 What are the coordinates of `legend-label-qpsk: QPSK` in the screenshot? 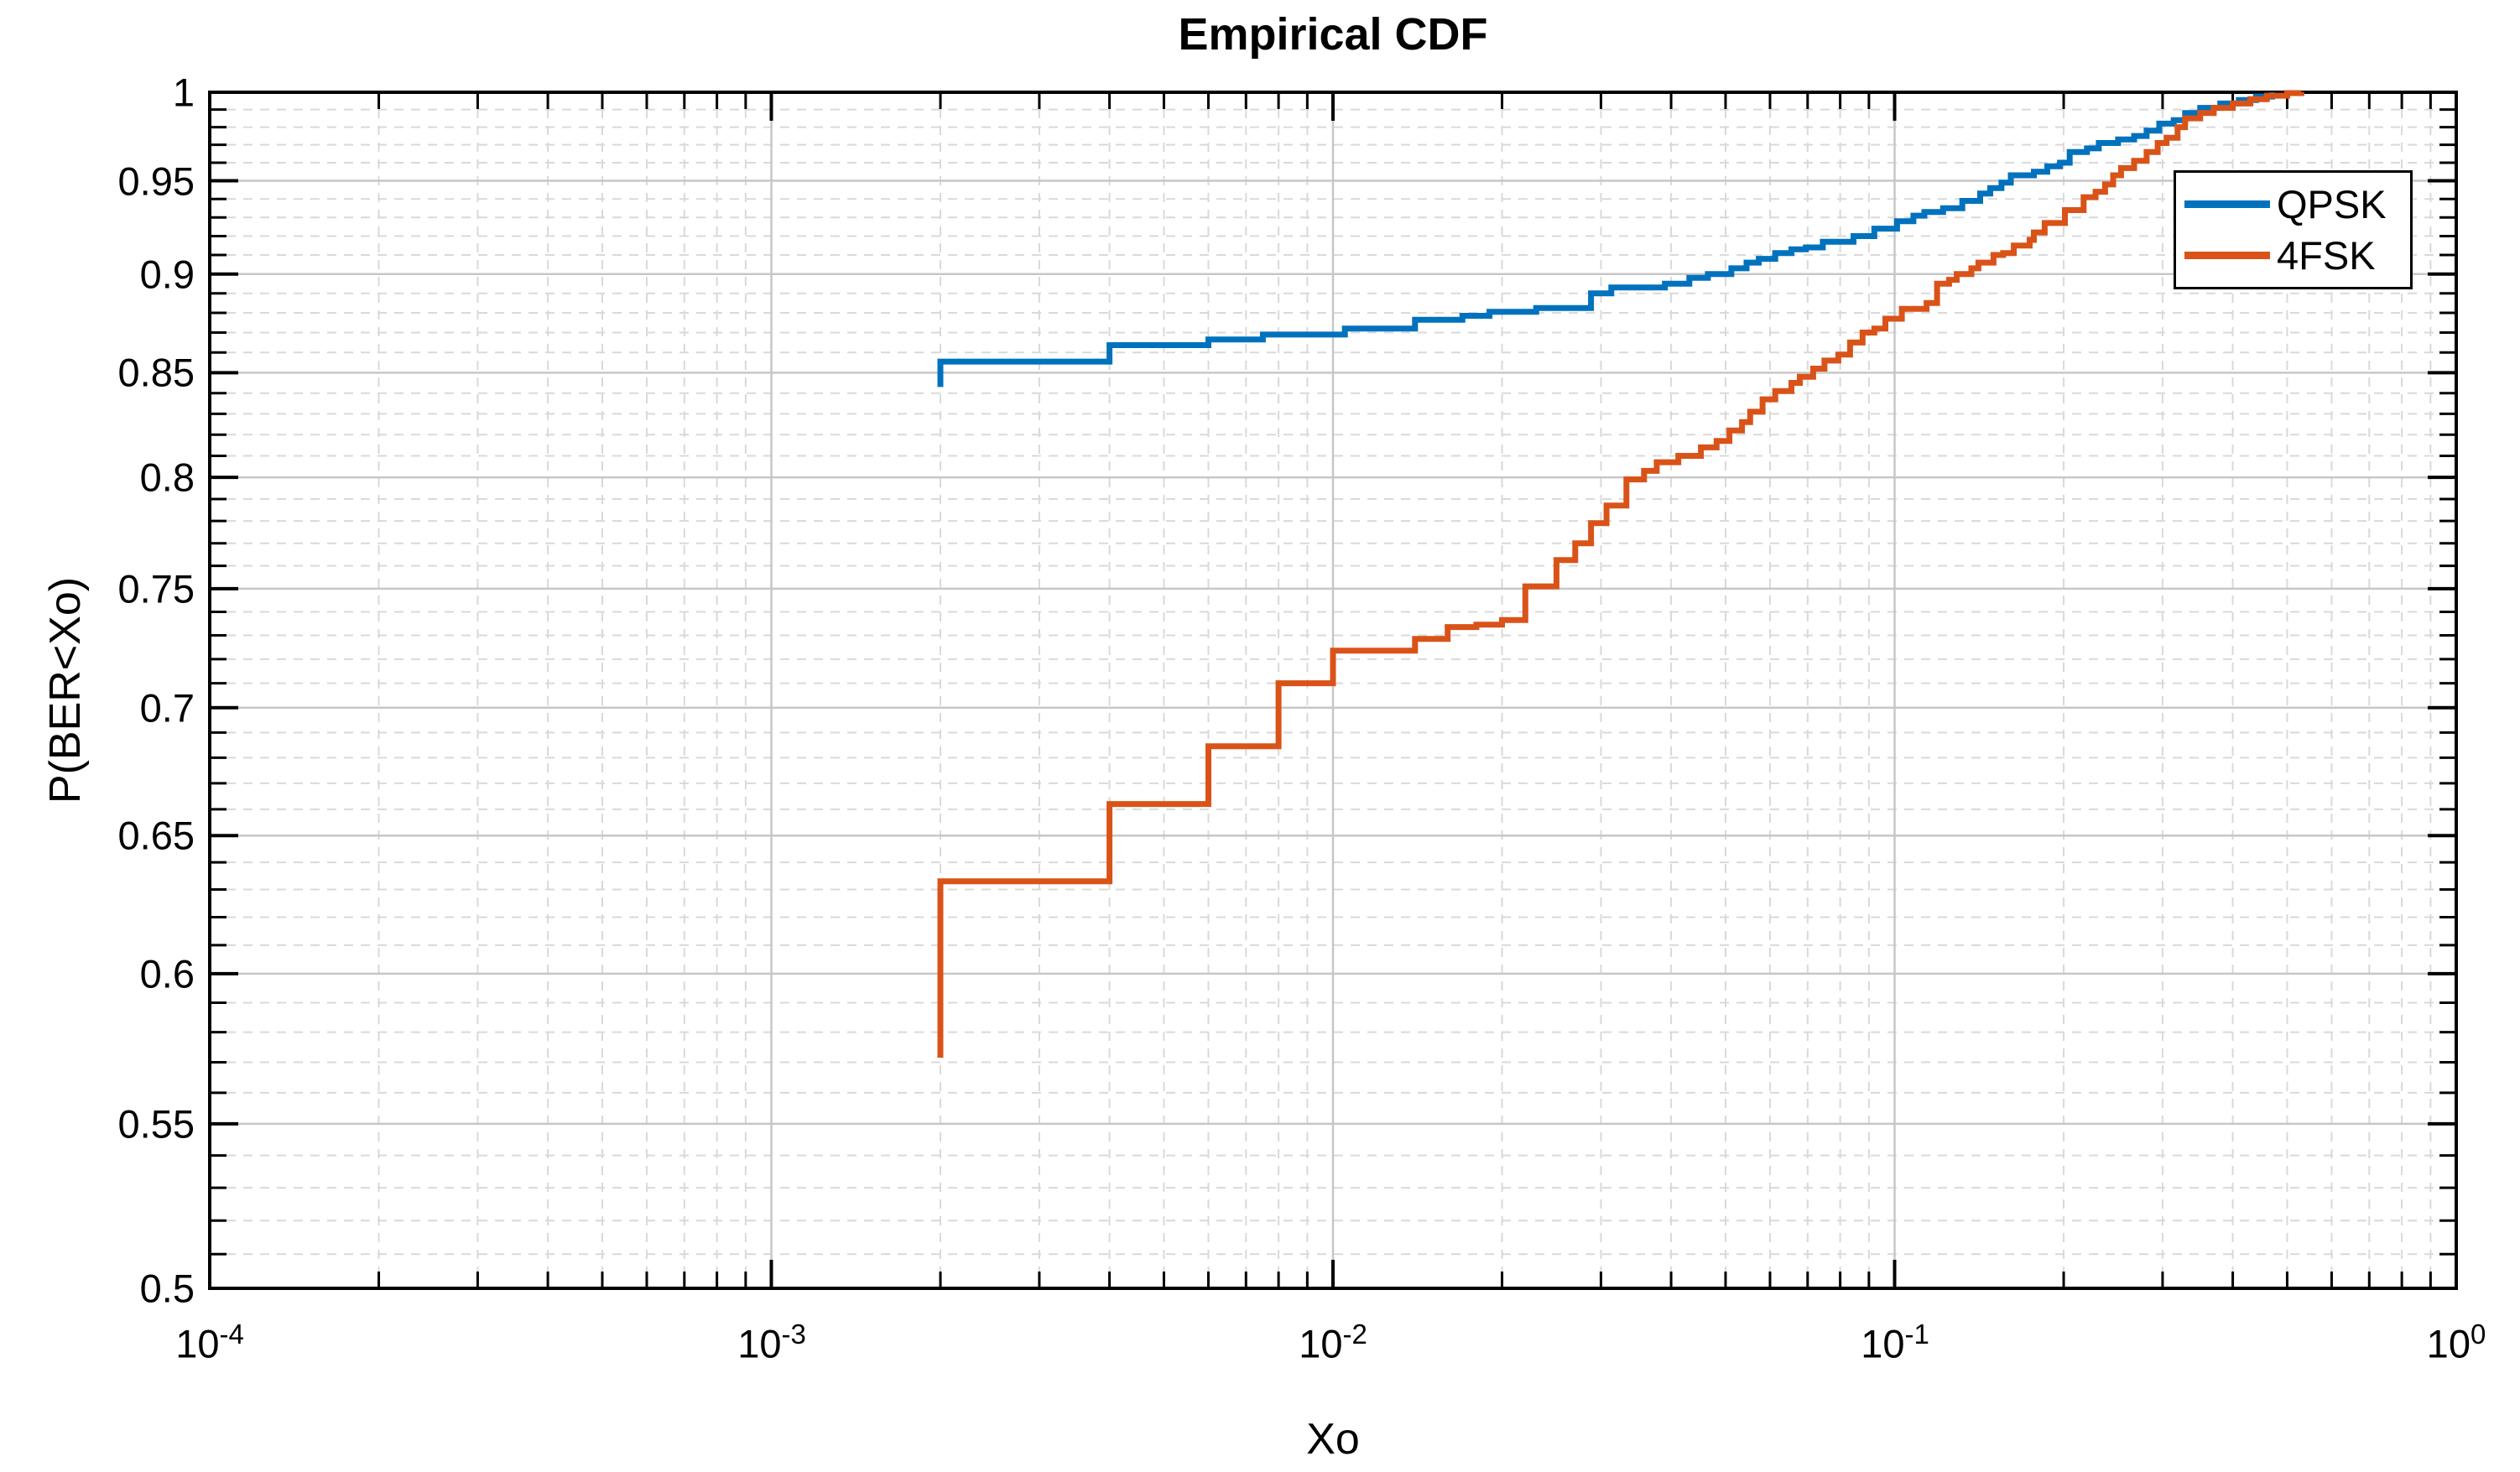 It's located at (2332, 204).